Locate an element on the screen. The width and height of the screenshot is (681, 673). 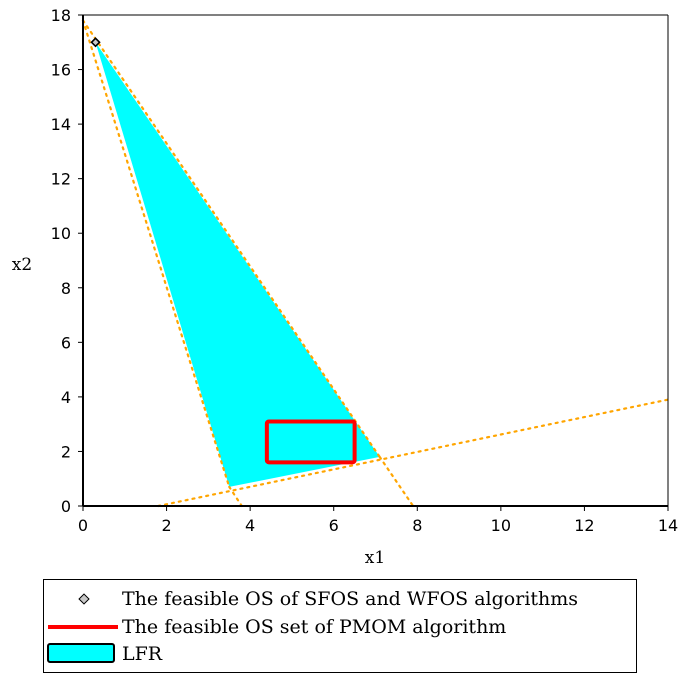
x-tick-label: 2 is located at coordinates (166, 525).